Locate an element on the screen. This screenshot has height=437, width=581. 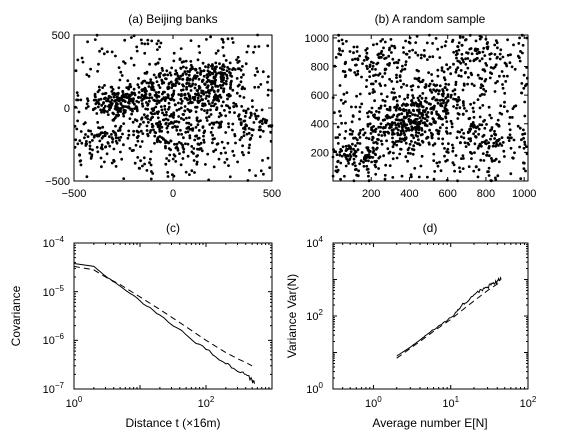
panel-d-xtick-label: 102 is located at coordinates (528, 402).